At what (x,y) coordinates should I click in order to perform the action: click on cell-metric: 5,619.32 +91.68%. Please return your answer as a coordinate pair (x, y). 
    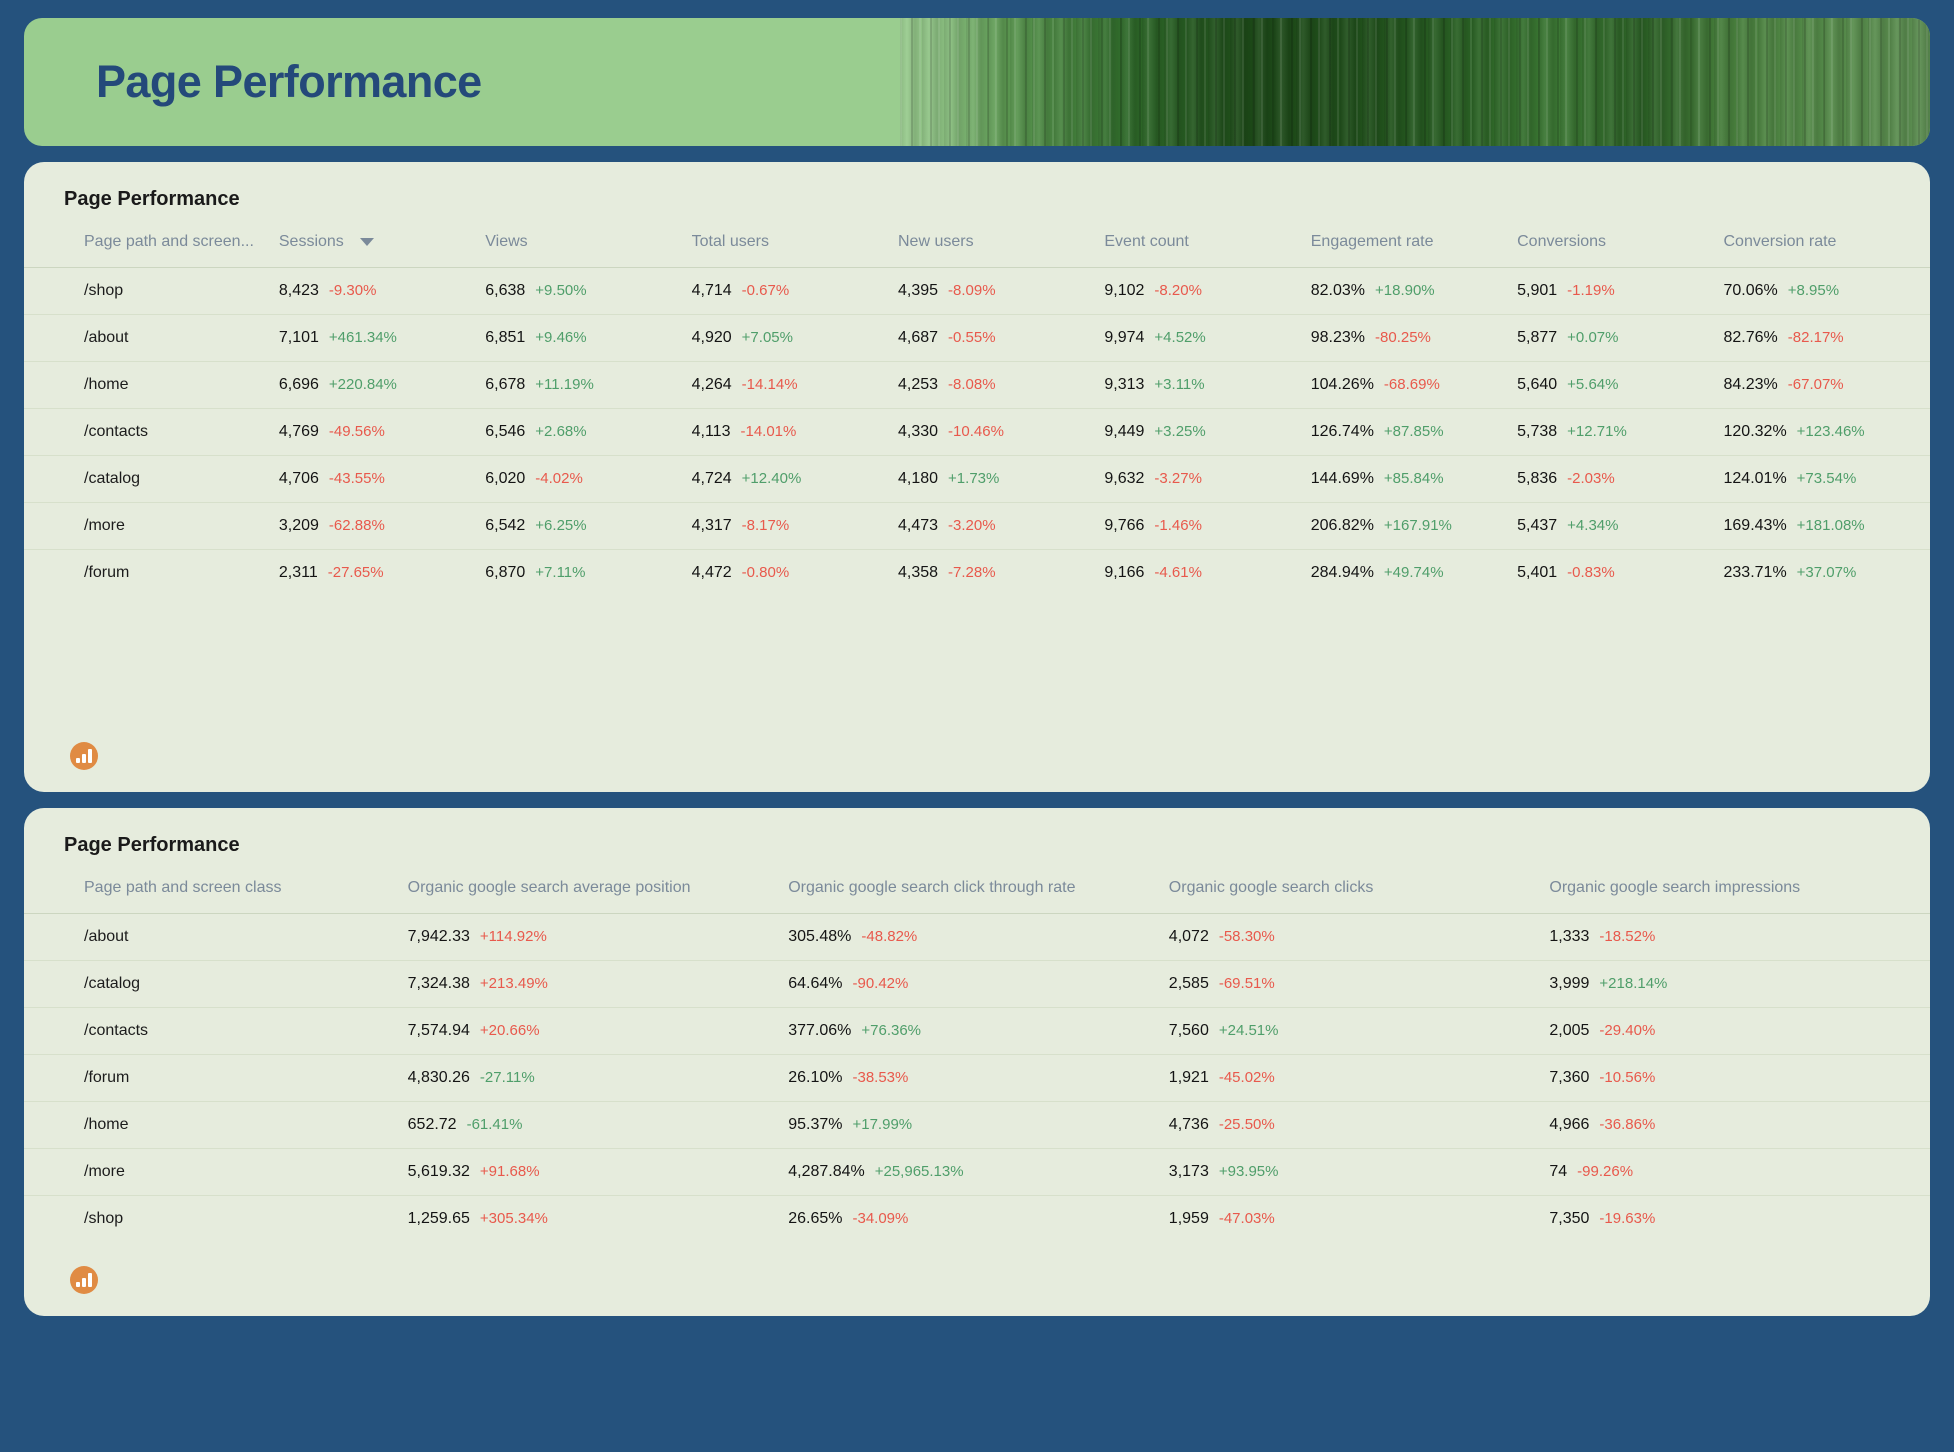
    Looking at the image, I should click on (598, 1172).